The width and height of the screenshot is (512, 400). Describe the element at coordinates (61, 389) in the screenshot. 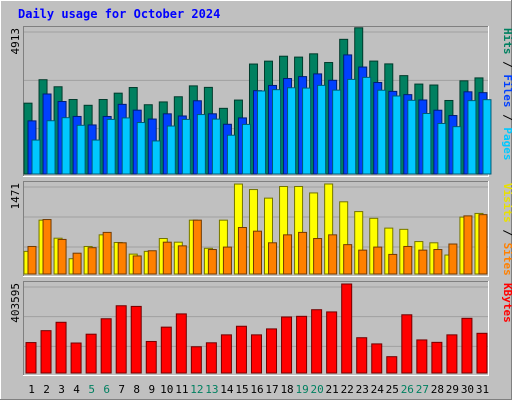

I see `x-tick-label: 3` at that location.